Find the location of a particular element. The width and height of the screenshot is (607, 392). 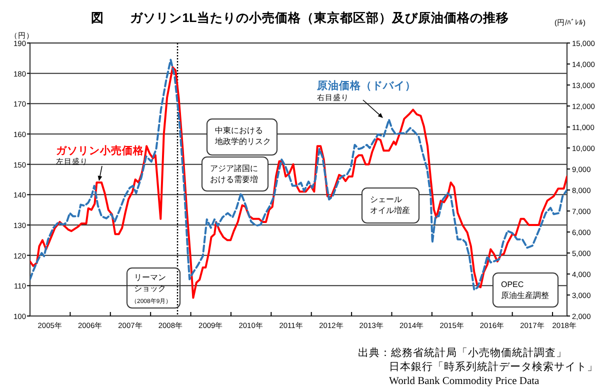

annotation: アジア諸国における需要増 is located at coordinates (234, 174).